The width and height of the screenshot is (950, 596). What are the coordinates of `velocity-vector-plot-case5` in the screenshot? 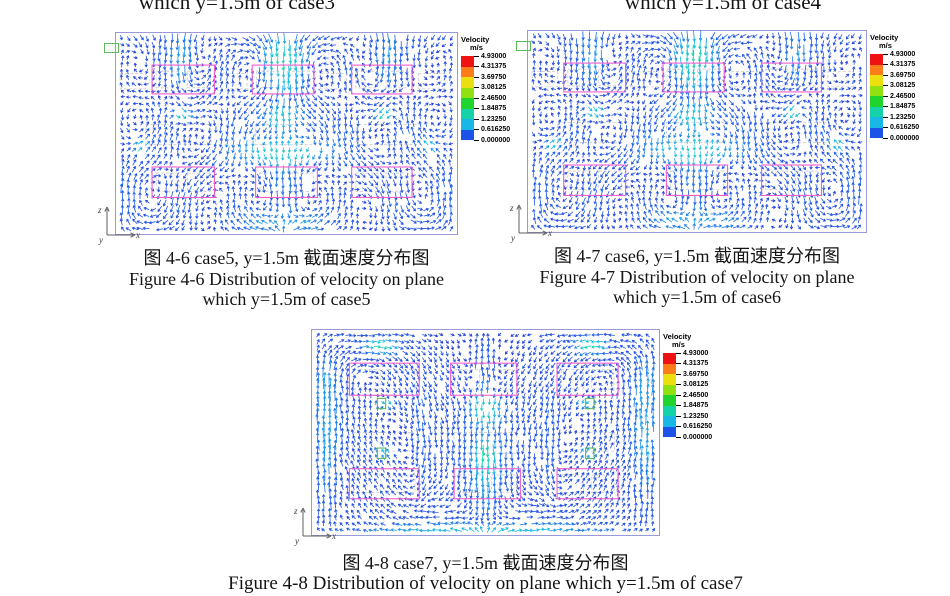 It's located at (286, 133).